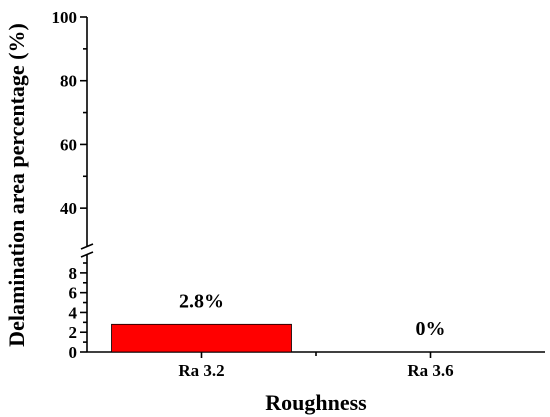  Describe the element at coordinates (73, 293) in the screenshot. I see `y-tick-label: 6` at that location.